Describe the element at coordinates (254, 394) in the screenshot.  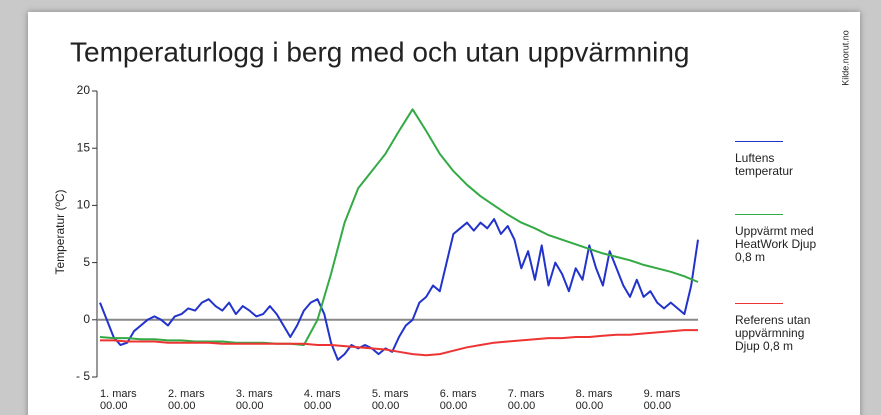
I see `x-tick-label: 3. mars` at that location.